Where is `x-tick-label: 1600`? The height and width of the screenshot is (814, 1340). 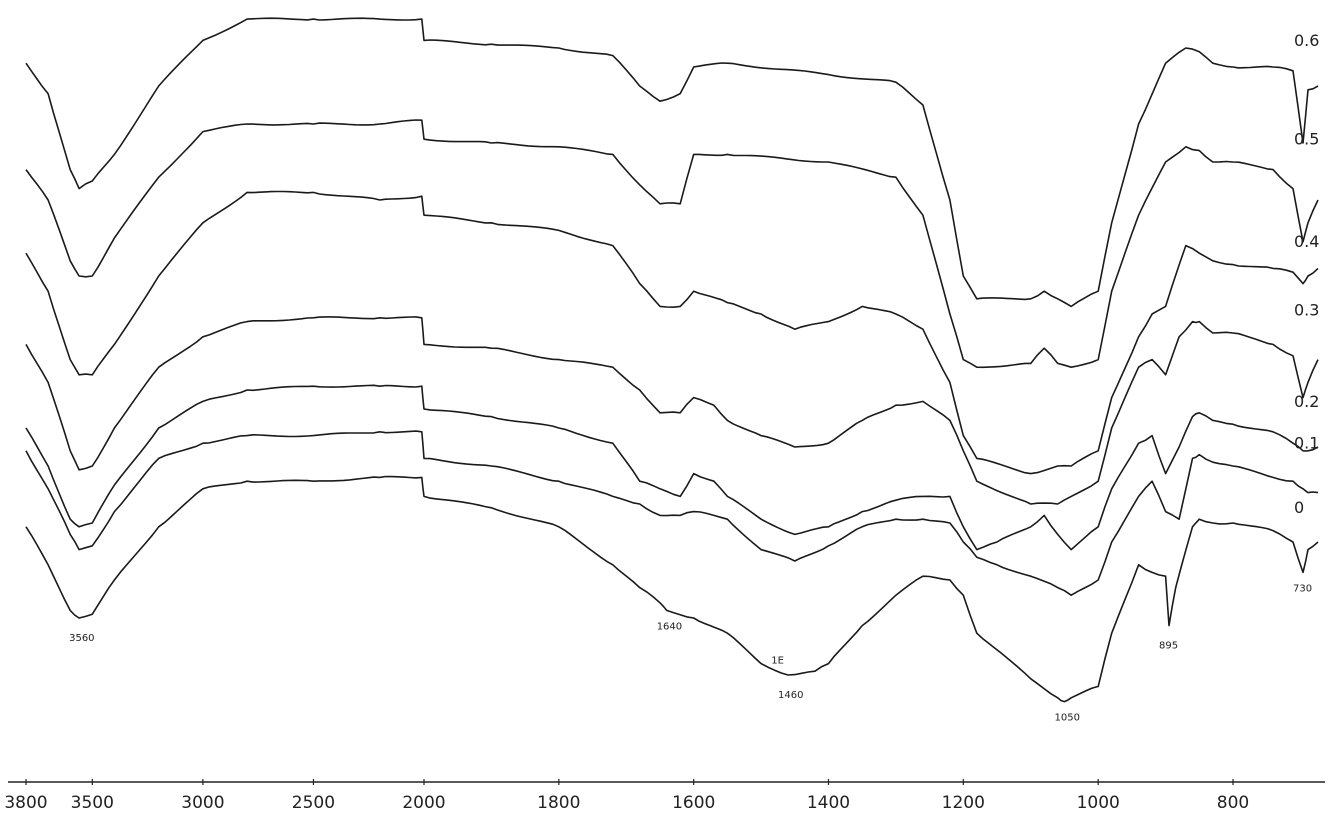 x-tick-label: 1600 is located at coordinates (693, 803).